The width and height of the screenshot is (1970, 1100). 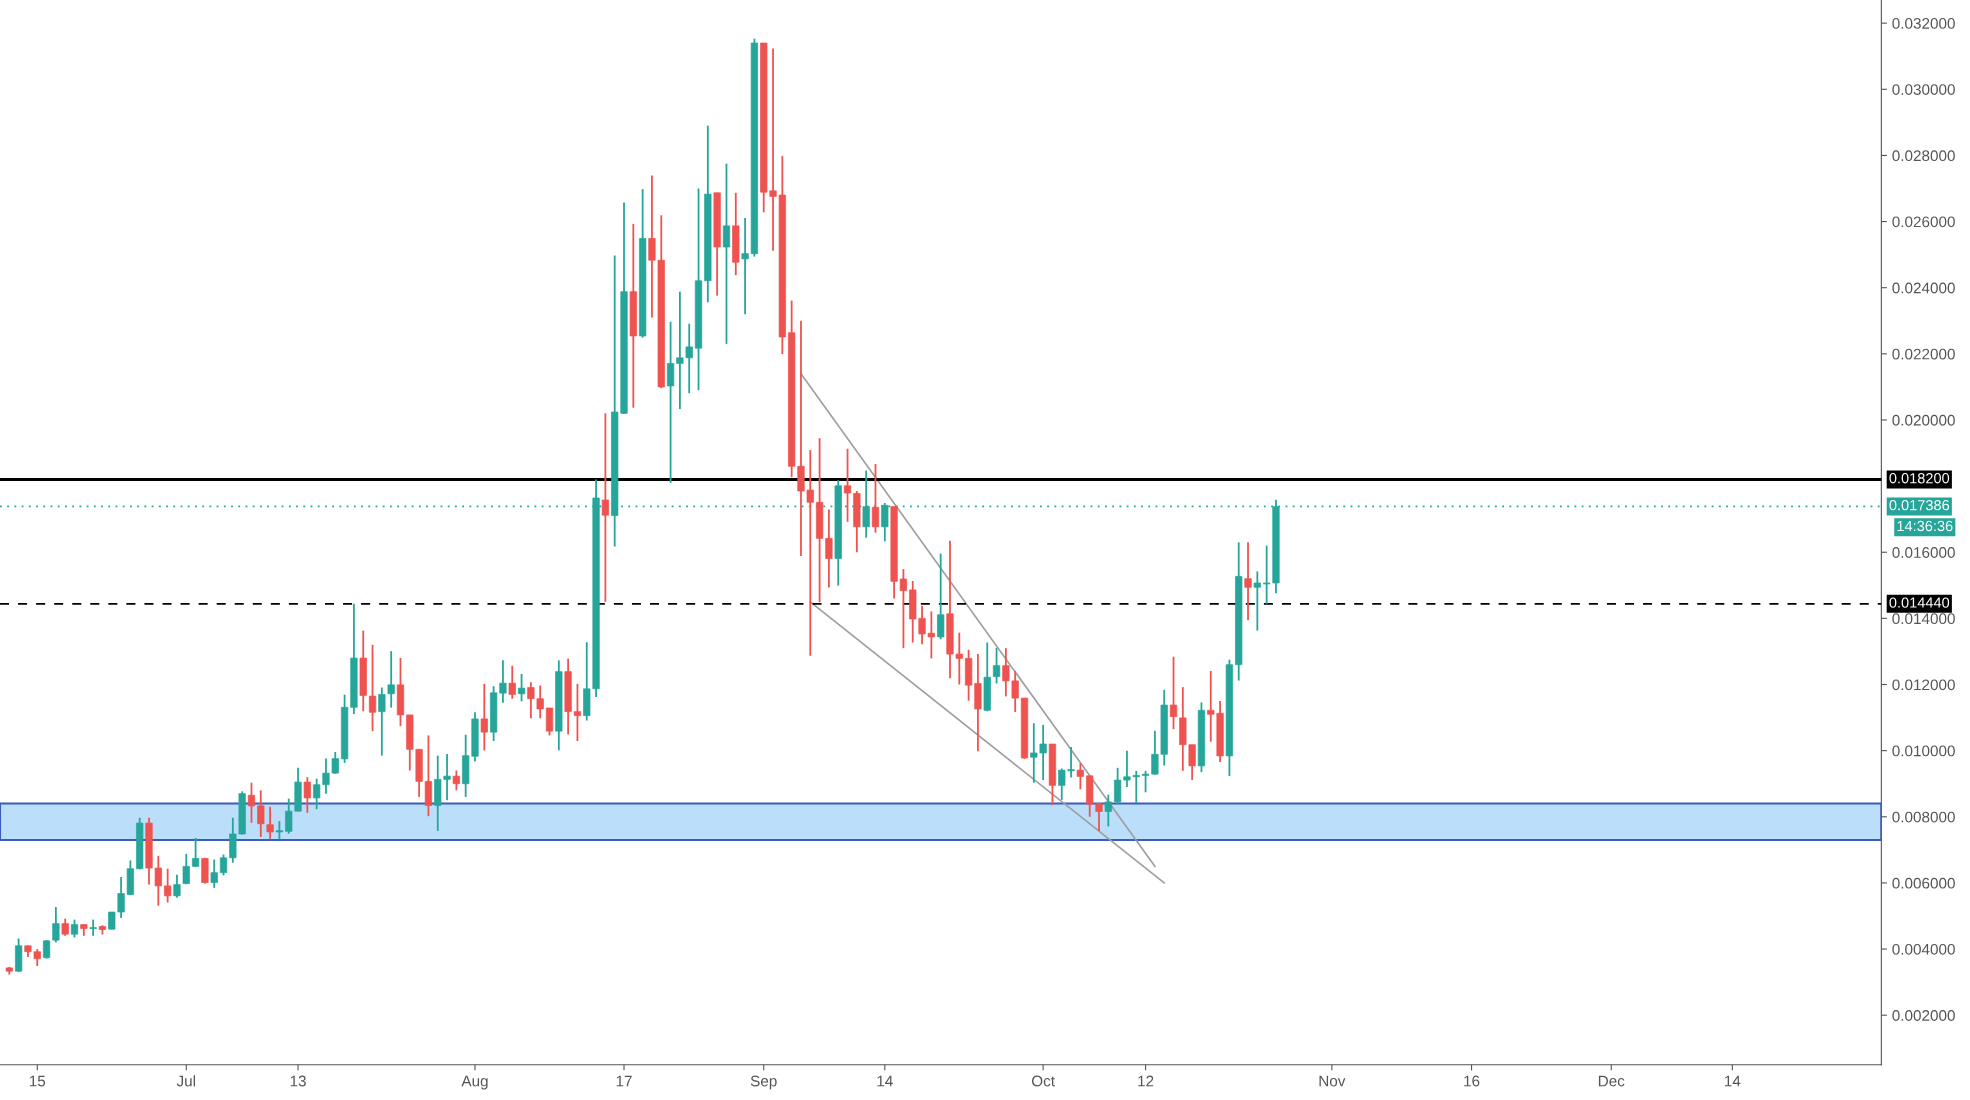 What do you see at coordinates (1923, 685) in the screenshot?
I see `y-tick-label: 0.012000` at bounding box center [1923, 685].